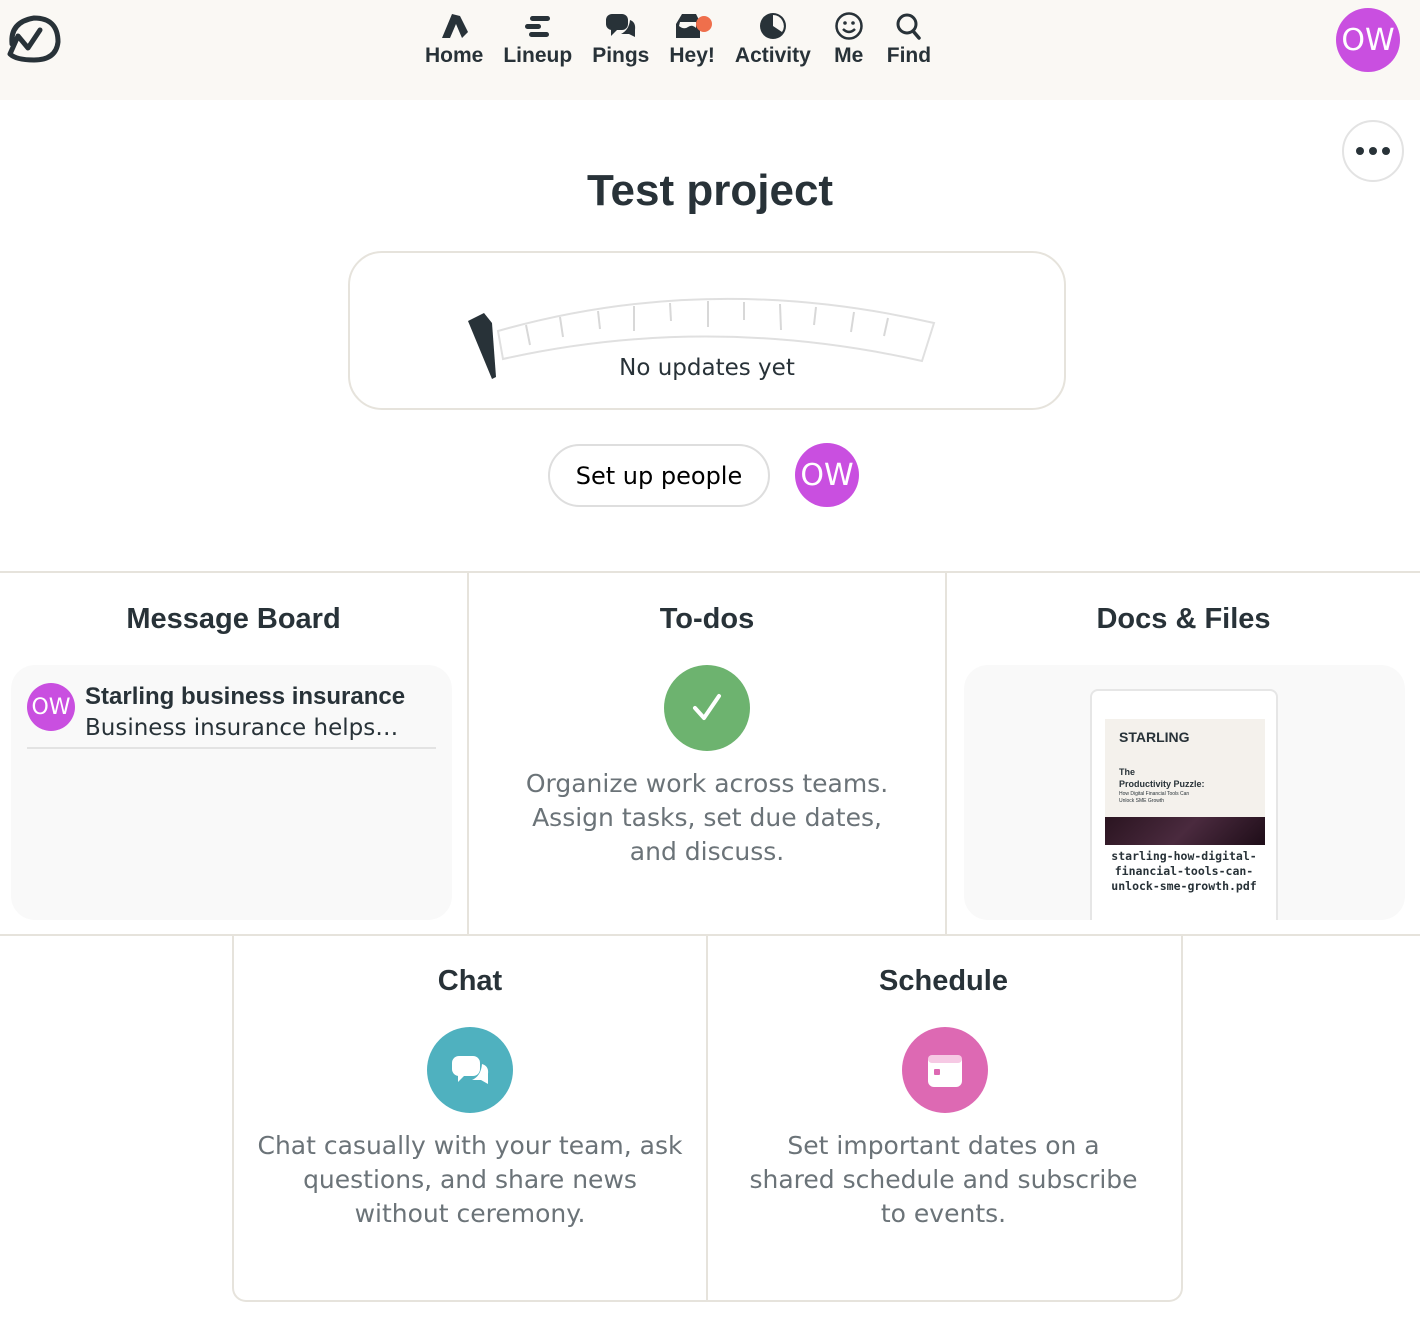 This screenshot has height=1342, width=1420. I want to click on description-line: shared schedule and subscribe, so click(943, 1179).